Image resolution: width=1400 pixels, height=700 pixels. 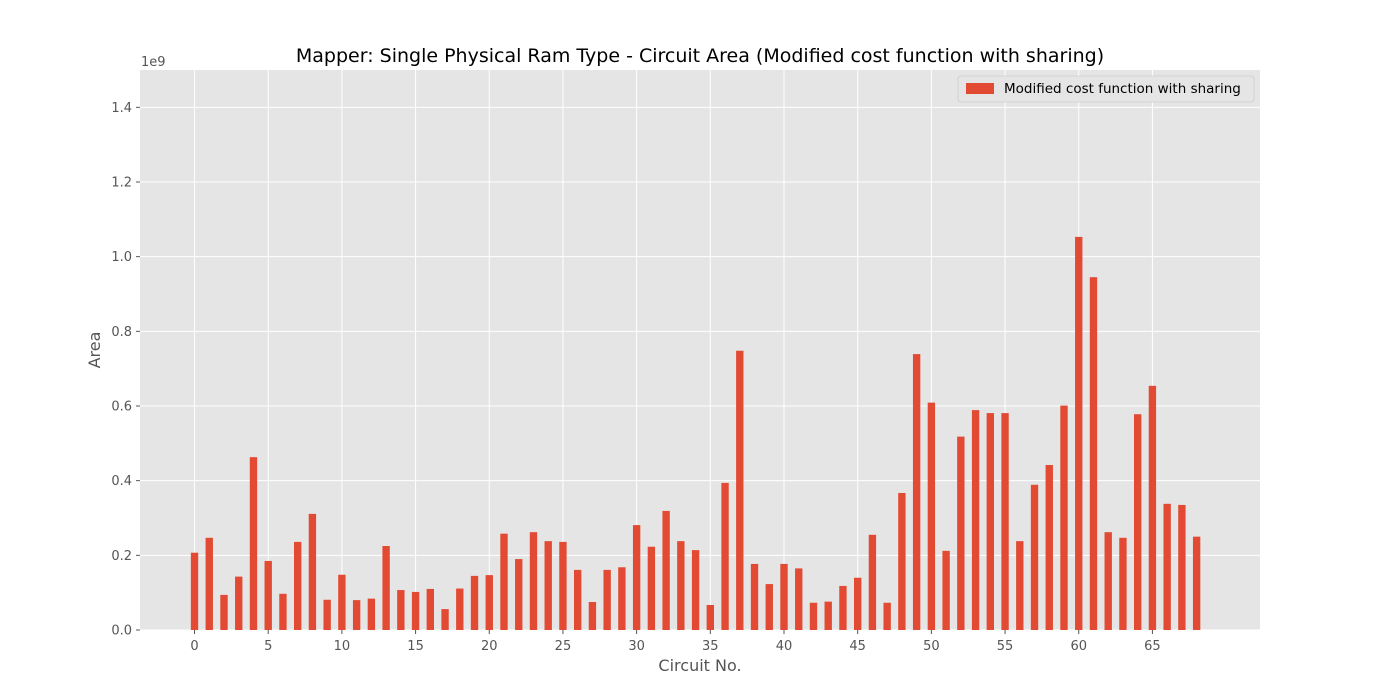 I want to click on y-tick-label: 1.4, so click(x=121, y=108).